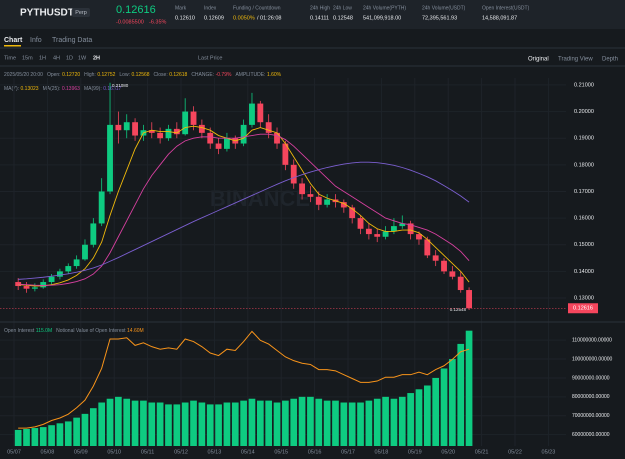 Image resolution: width=625 pixels, height=459 pixels. I want to click on y-tick-label: 0.16000, so click(584, 219).